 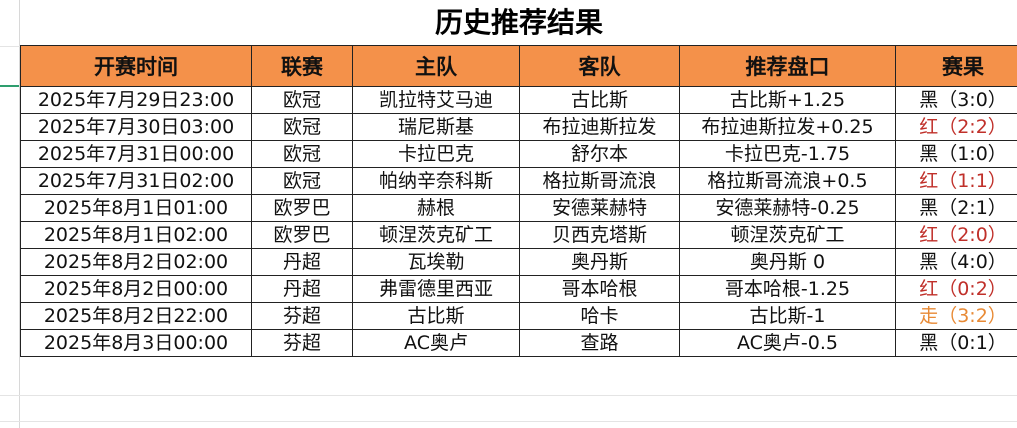 I want to click on cell-time: 2025年7月31日00:00, so click(x=136, y=154).